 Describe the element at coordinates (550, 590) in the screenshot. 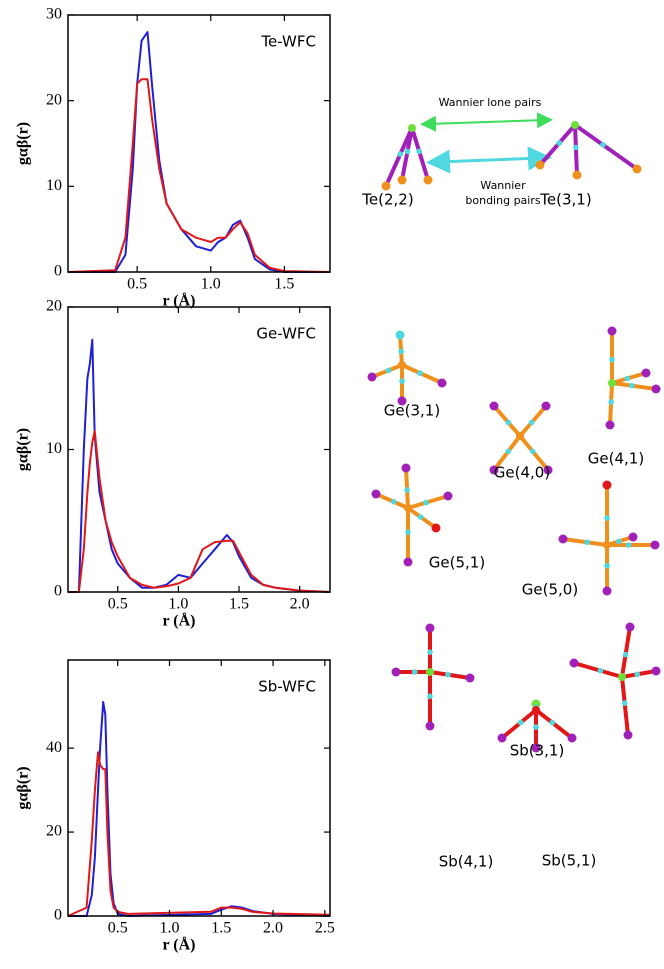

I see `structure-label: Ge(5,0)` at that location.